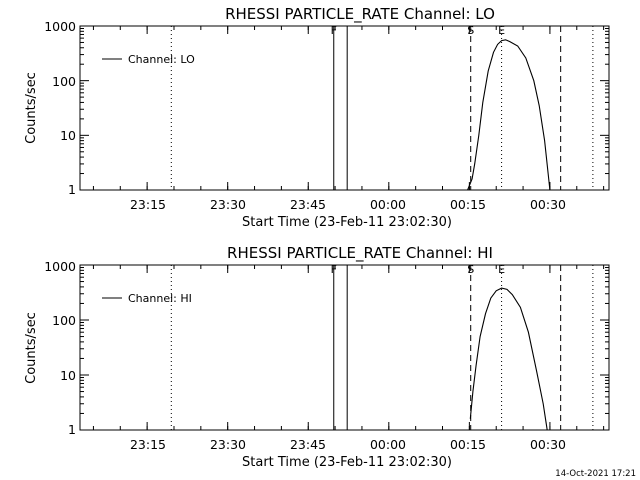  What do you see at coordinates (31, 108) in the screenshot?
I see `y-axis-label-lo: Counts/sec` at bounding box center [31, 108].